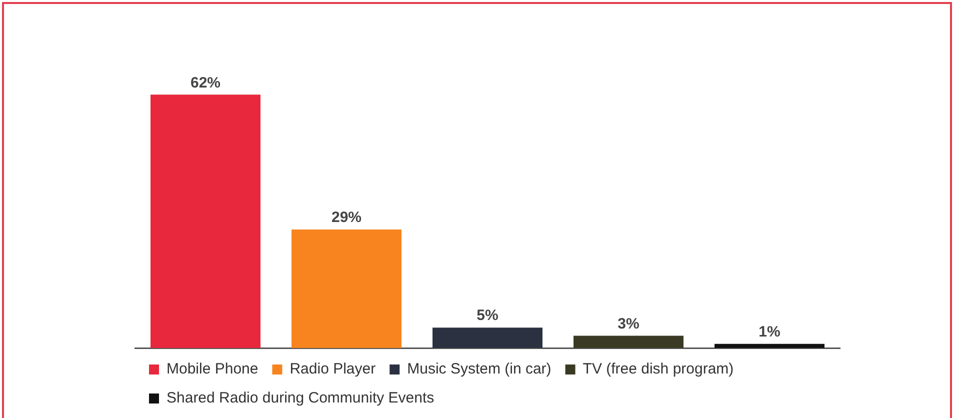 The image size is (956, 418). I want to click on legend-label: TV (free dish program), so click(658, 369).